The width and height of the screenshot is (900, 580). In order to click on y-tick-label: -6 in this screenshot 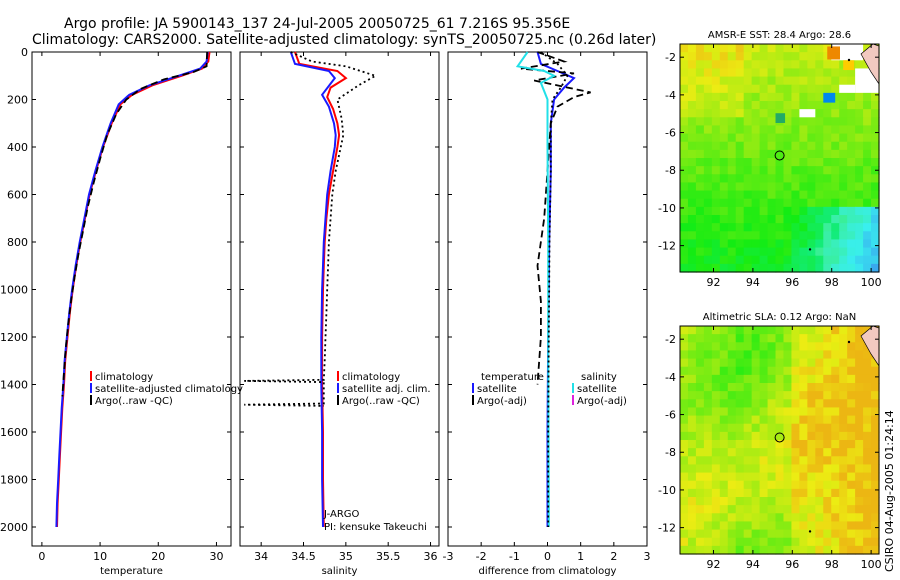, I will do `click(670, 415)`.